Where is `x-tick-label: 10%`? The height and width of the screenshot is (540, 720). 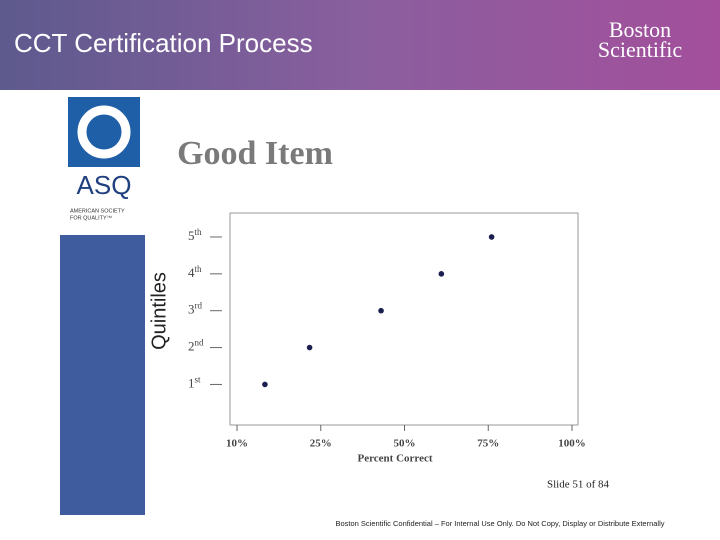
x-tick-label: 10% is located at coordinates (237, 444).